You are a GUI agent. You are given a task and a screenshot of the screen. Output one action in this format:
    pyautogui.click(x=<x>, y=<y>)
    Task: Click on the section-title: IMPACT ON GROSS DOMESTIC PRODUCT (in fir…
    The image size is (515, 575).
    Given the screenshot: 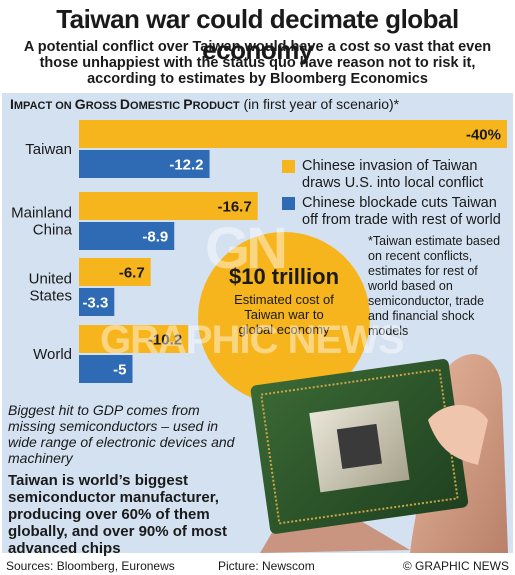 What is the action you would take?
    pyautogui.click(x=204, y=104)
    